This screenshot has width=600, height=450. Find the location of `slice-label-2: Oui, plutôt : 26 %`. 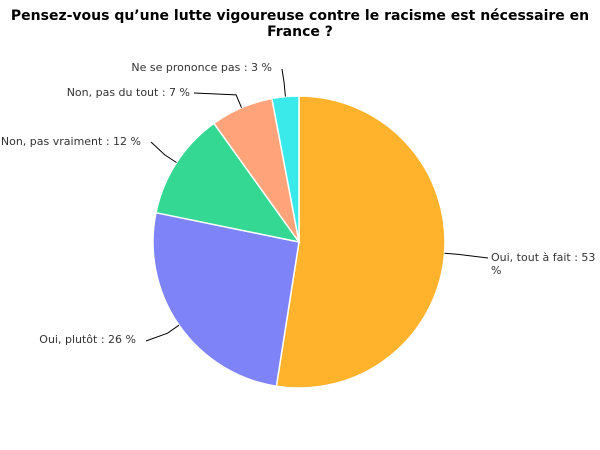

slice-label-2: Oui, plutôt : 26 % is located at coordinates (87, 339).